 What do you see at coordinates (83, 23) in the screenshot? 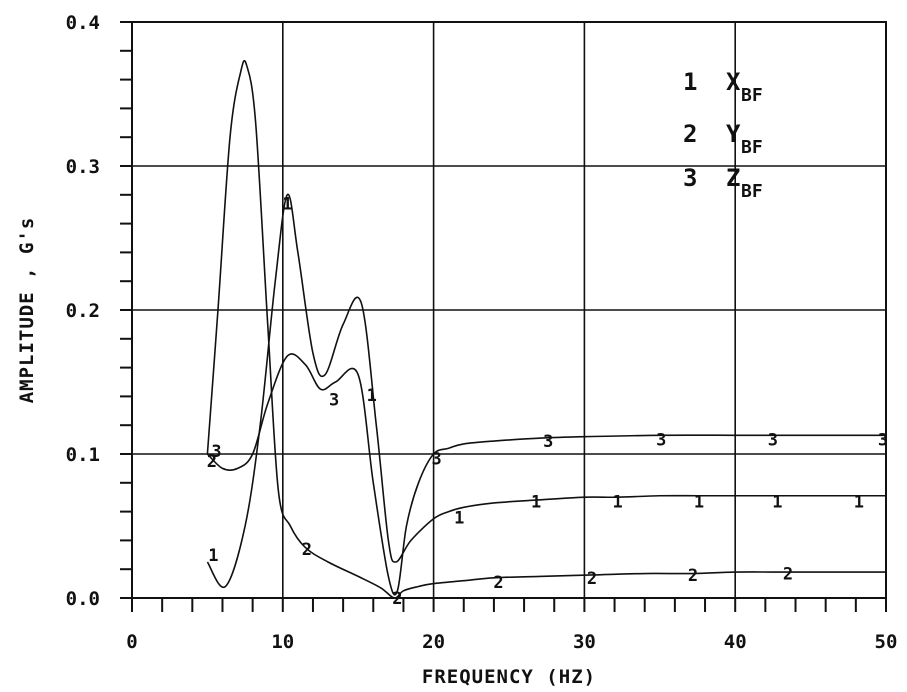
I see `y-tick-label: 0.4` at bounding box center [83, 23].